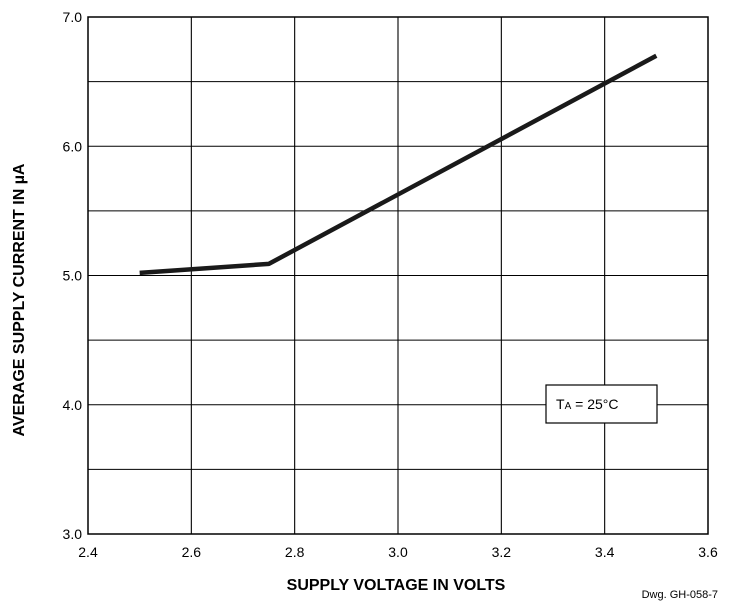 The image size is (732, 603). What do you see at coordinates (396, 585) in the screenshot?
I see `x-axis-title: SUPPLY VOLTAGE IN VOLTS` at bounding box center [396, 585].